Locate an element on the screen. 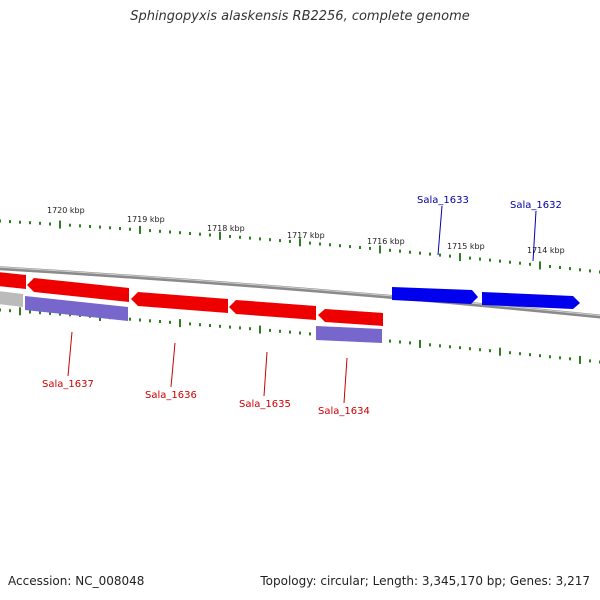  scale-label-1720: 1720 kbp is located at coordinates (66, 210).